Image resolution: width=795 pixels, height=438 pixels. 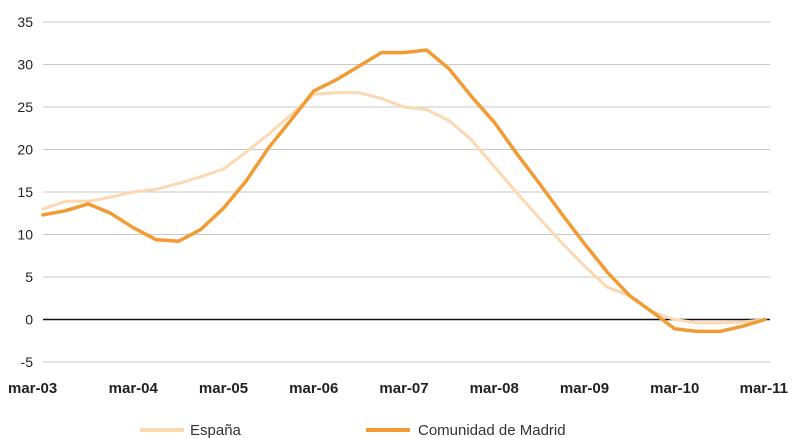 I want to click on y-tick-label: 20, so click(x=25, y=150).